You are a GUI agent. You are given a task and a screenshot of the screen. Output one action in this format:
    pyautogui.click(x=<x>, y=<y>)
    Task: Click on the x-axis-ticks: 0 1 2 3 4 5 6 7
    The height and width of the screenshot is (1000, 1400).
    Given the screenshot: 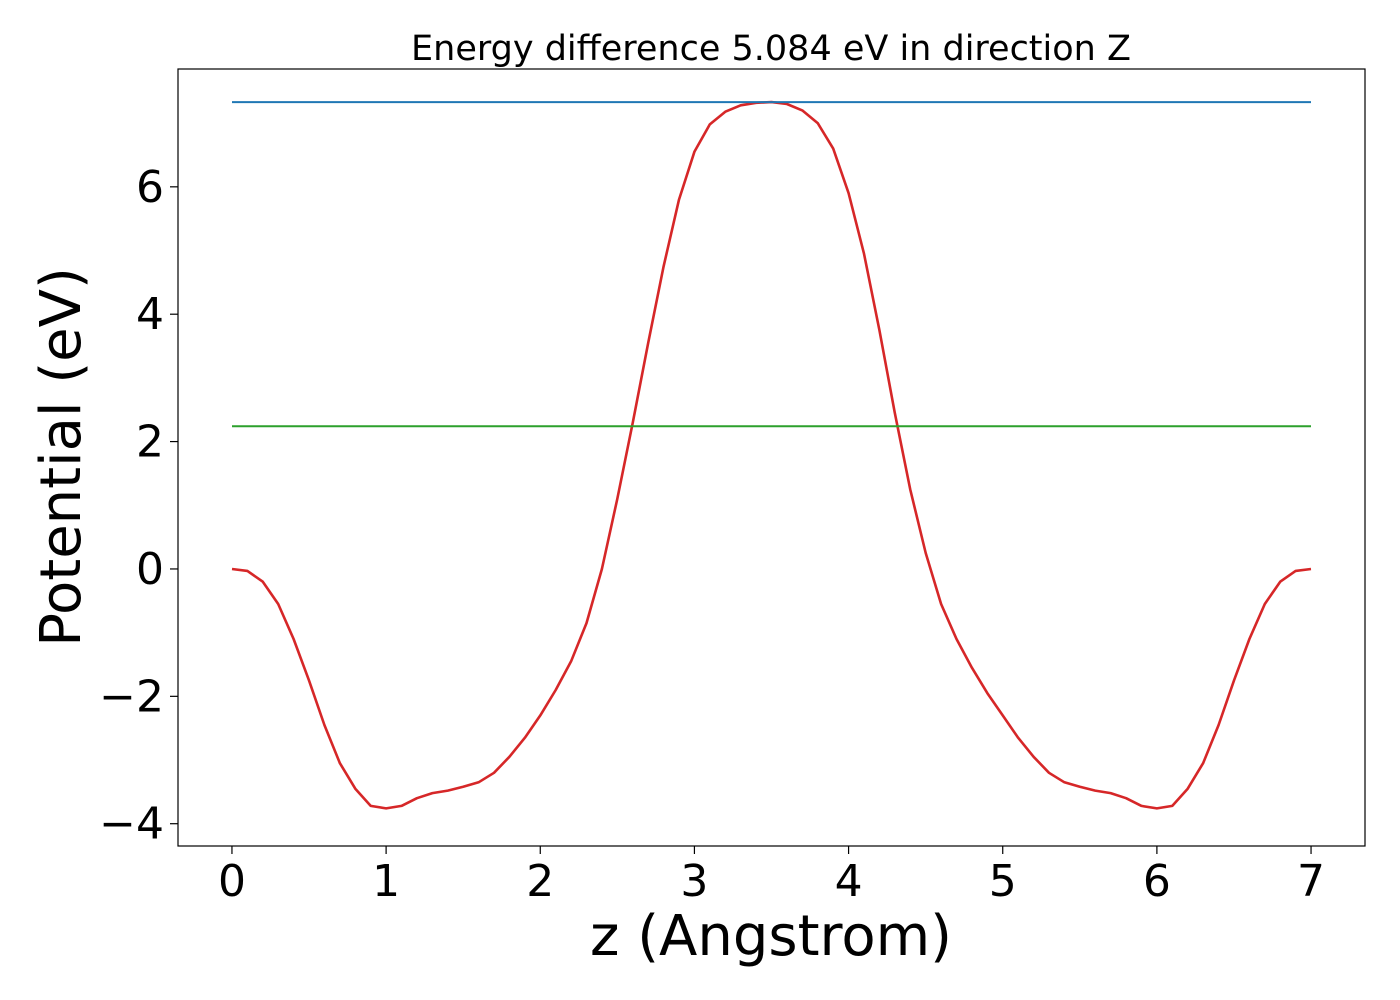 What is the action you would take?
    pyautogui.click(x=771, y=876)
    